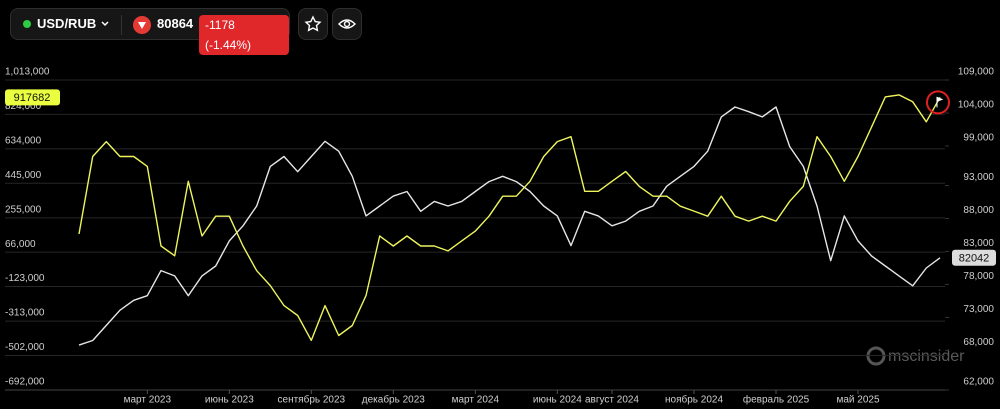 The image size is (1000, 409). I want to click on y-tick-label: -692,000, so click(25, 382).